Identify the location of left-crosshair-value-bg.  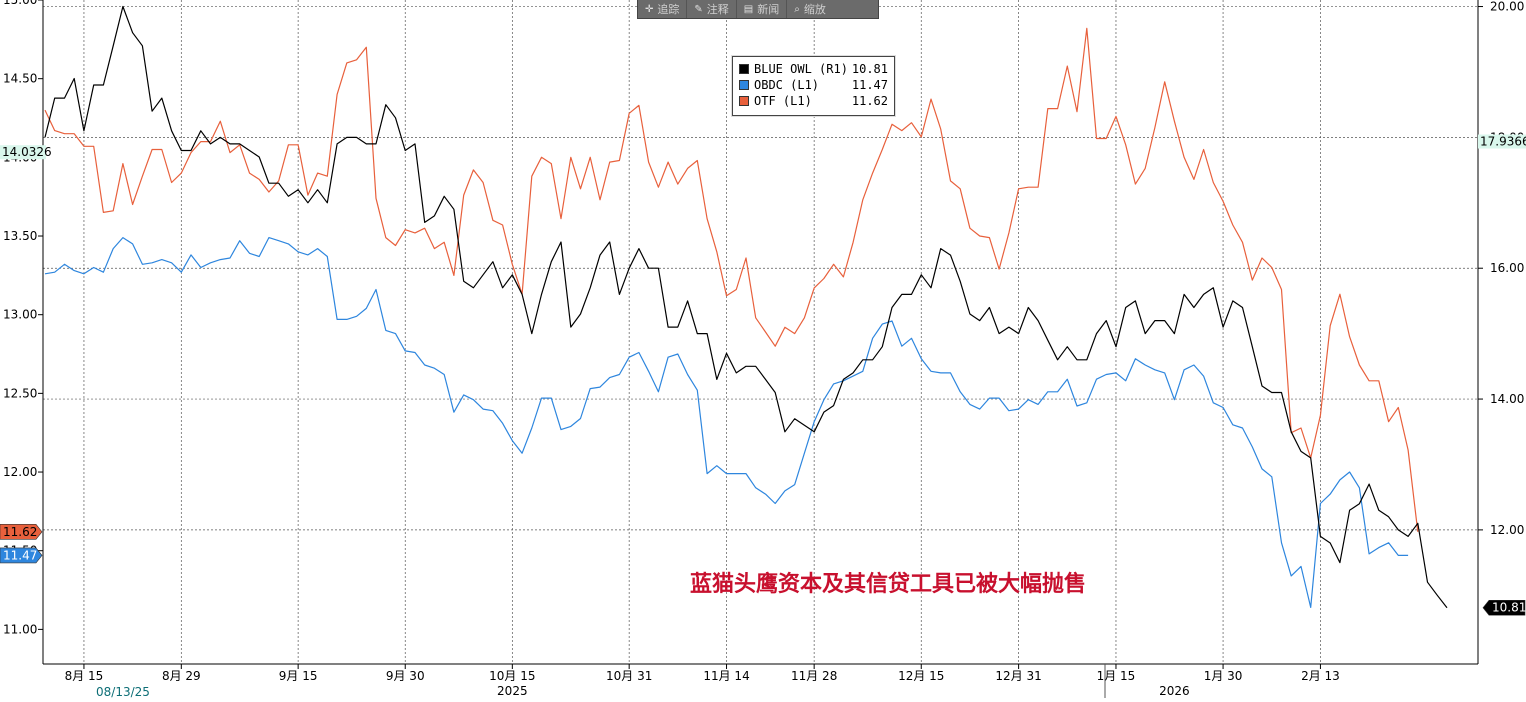
(23, 152).